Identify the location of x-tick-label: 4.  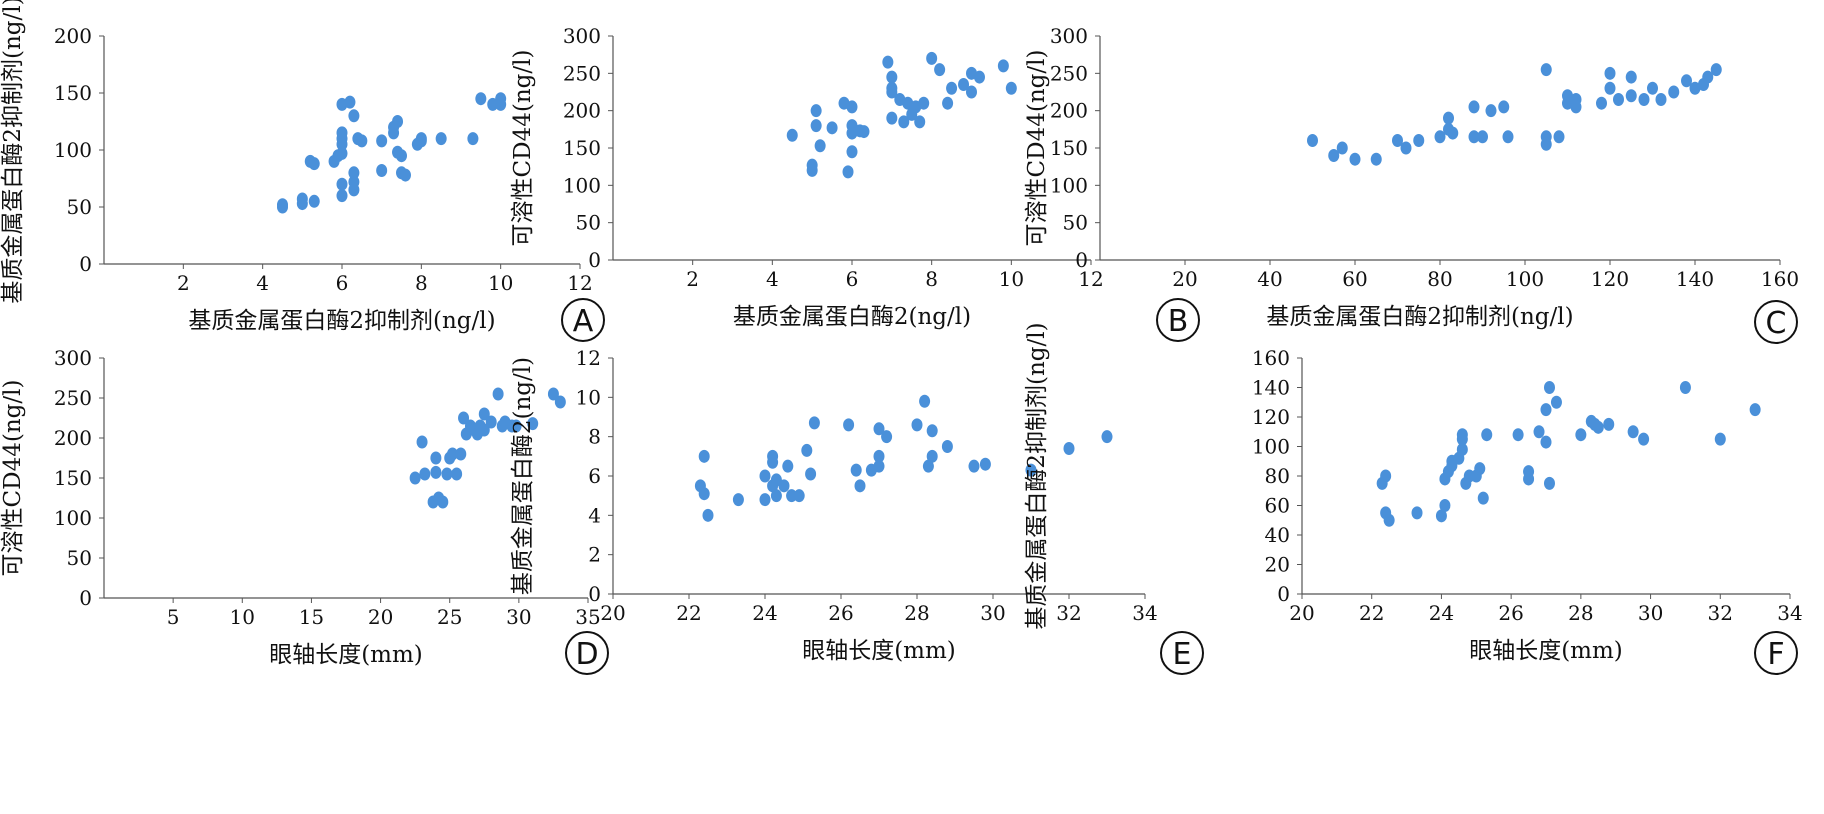
(772, 279).